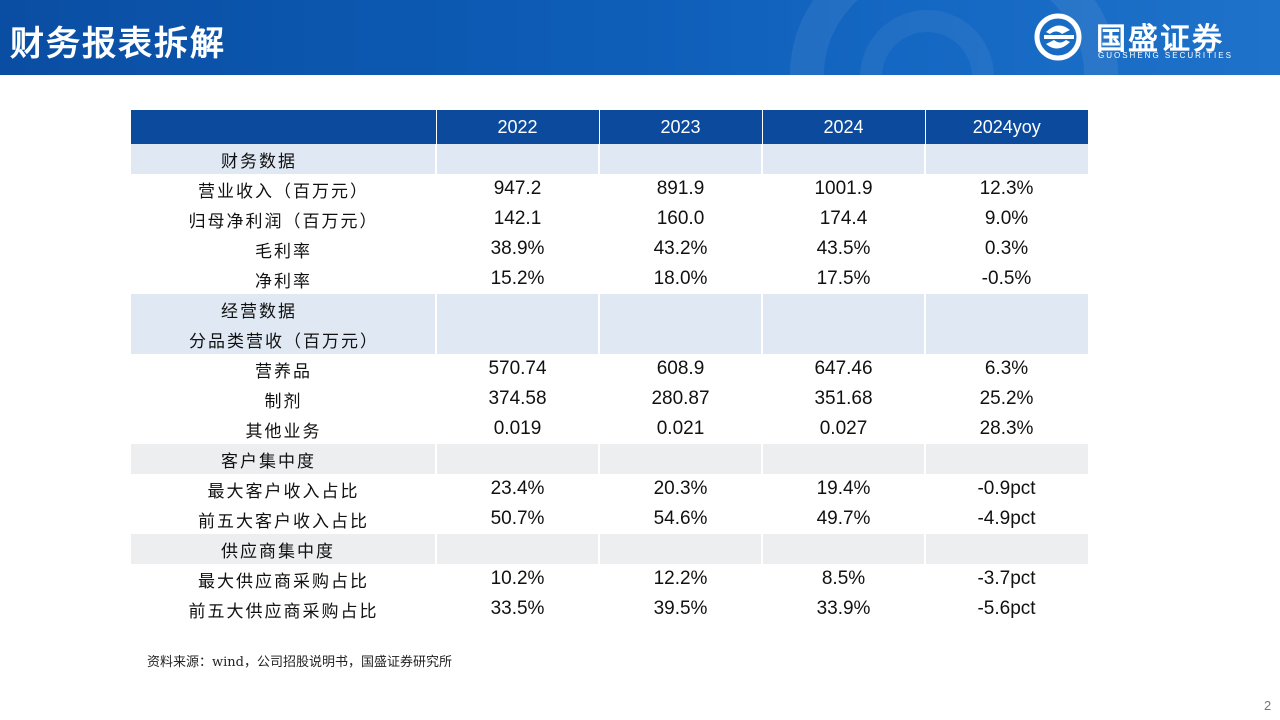 The height and width of the screenshot is (720, 1280). I want to click on table-cell: -4.9pct, so click(1006, 518).